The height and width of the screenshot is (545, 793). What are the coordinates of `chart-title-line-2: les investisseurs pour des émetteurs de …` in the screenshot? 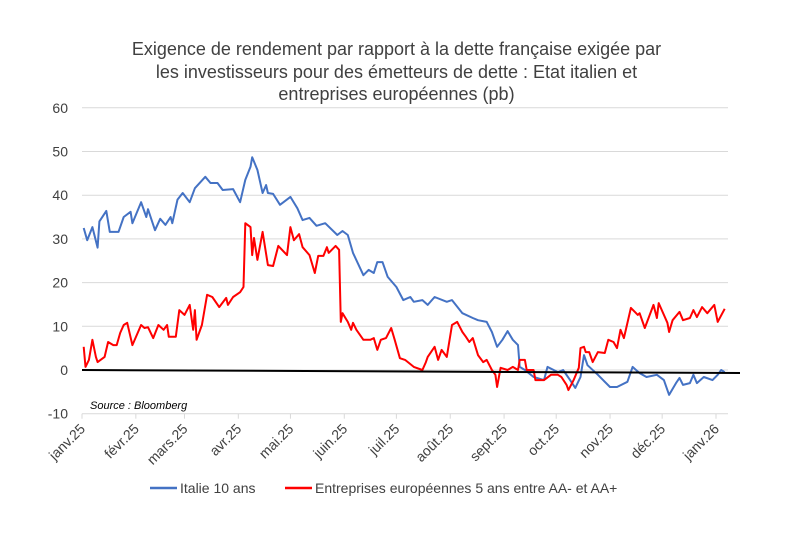 It's located at (396, 71).